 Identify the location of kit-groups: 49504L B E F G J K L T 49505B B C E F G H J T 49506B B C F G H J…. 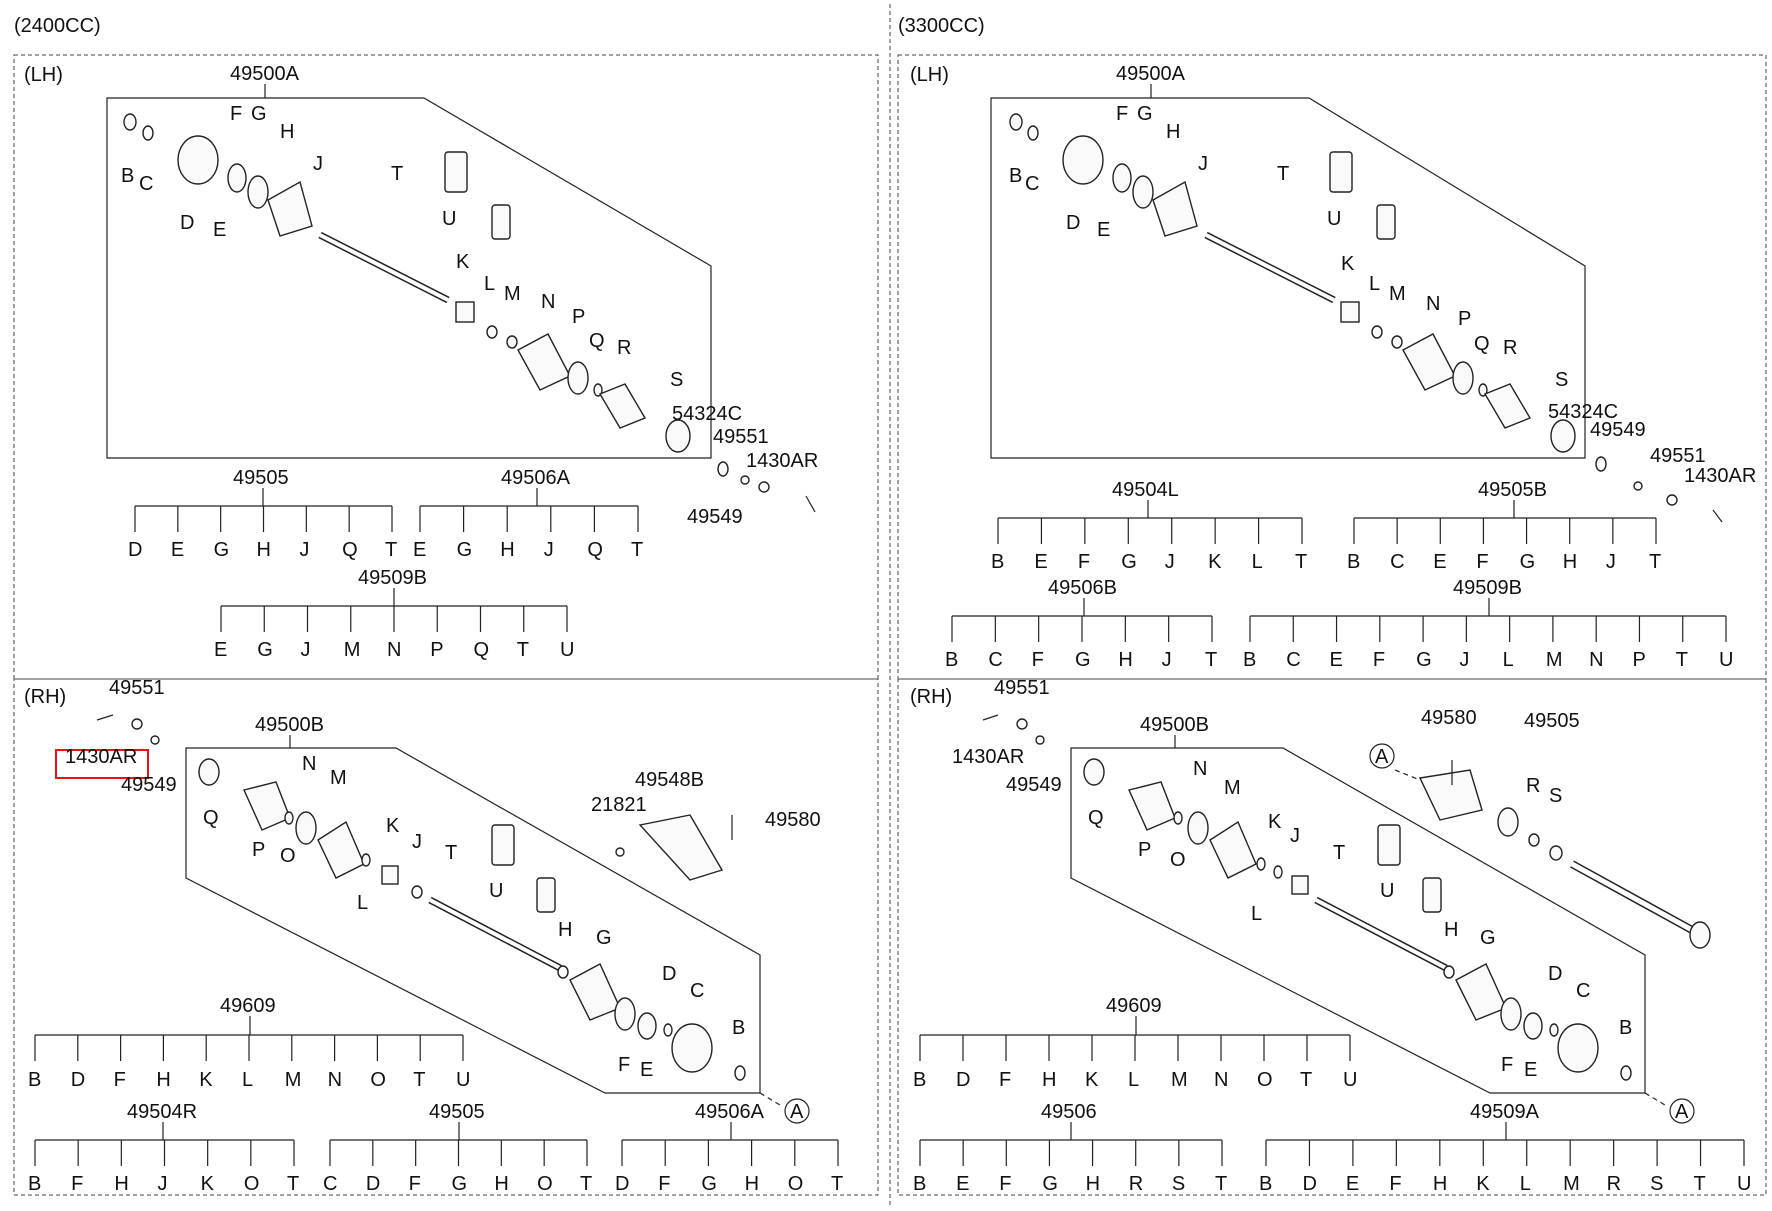
(1339, 575).